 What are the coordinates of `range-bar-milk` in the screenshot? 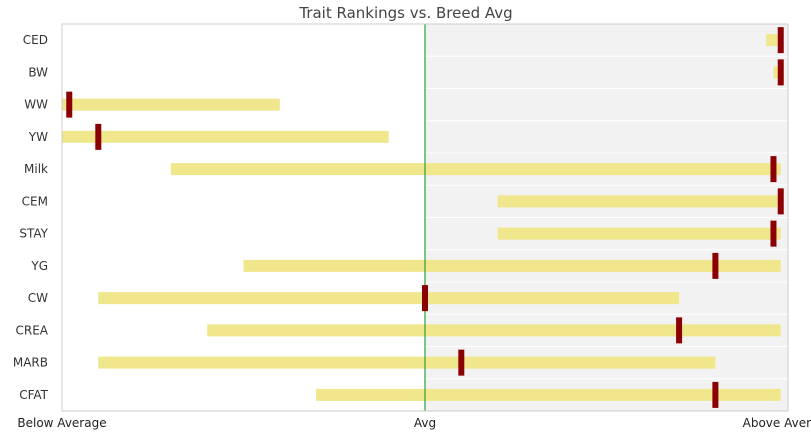 It's located at (475, 169).